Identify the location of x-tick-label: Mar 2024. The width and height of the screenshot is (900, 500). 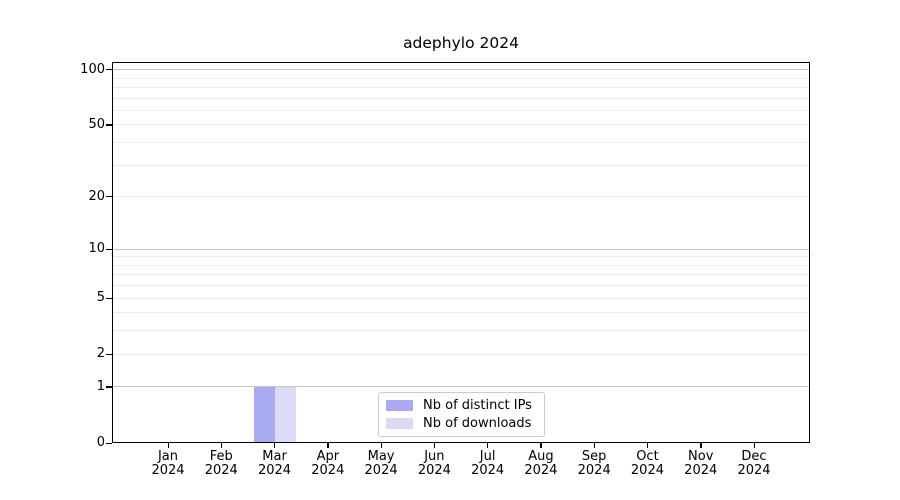
(274, 463).